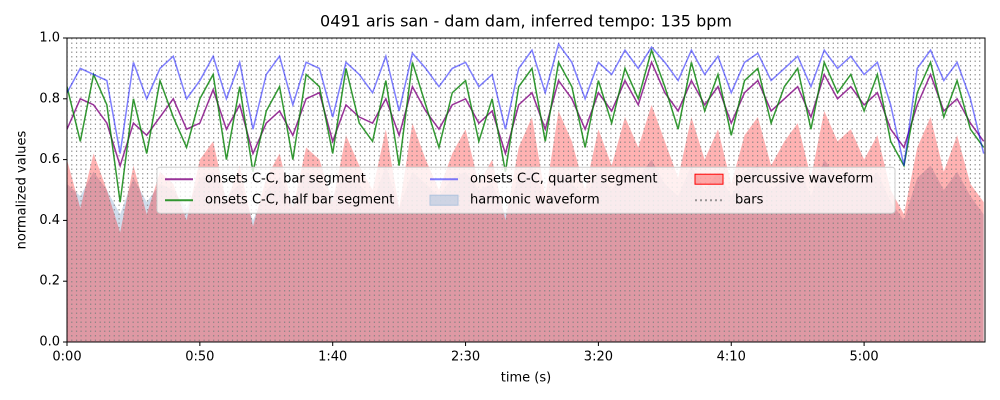 The height and width of the screenshot is (400, 1000). I want to click on y-tick-label: 0.4, so click(49, 220).